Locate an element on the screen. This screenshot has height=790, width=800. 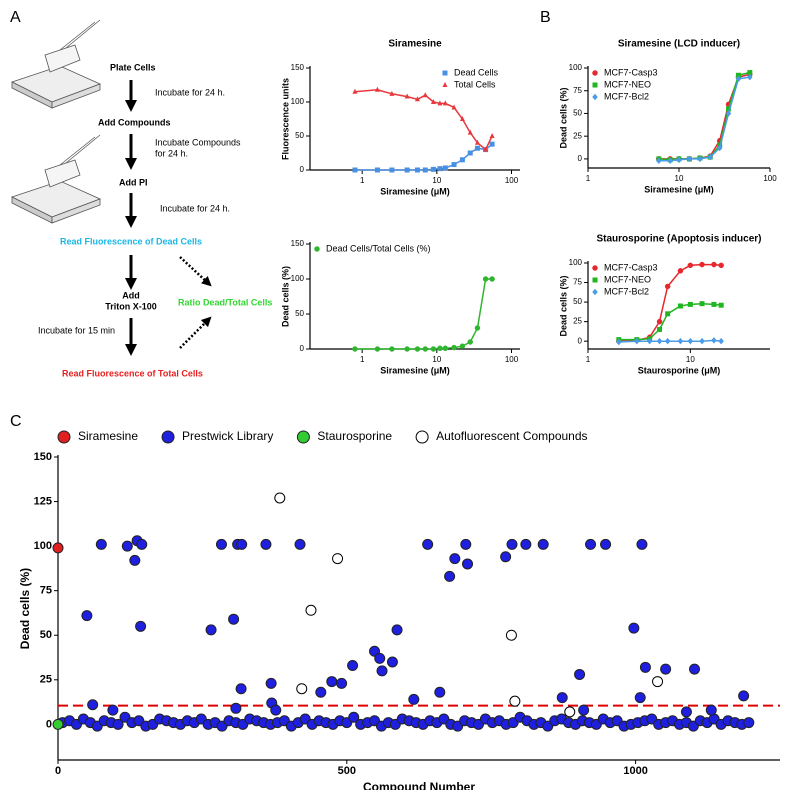
legend-label: MCF7-Bcl2 is located at coordinates (626, 96).